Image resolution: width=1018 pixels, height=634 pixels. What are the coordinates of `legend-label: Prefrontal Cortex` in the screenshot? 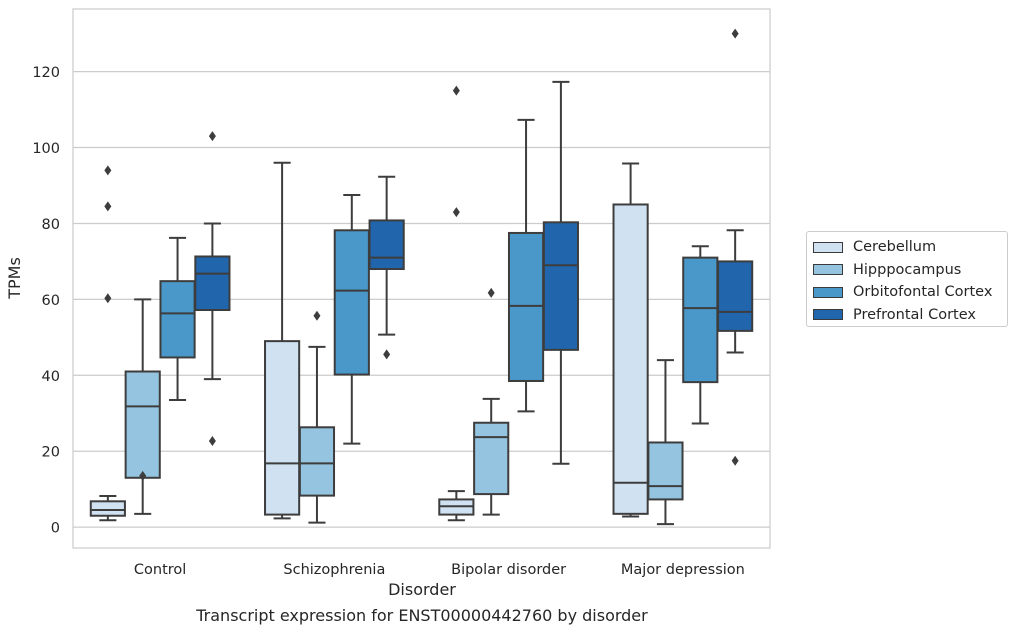 It's located at (914, 314).